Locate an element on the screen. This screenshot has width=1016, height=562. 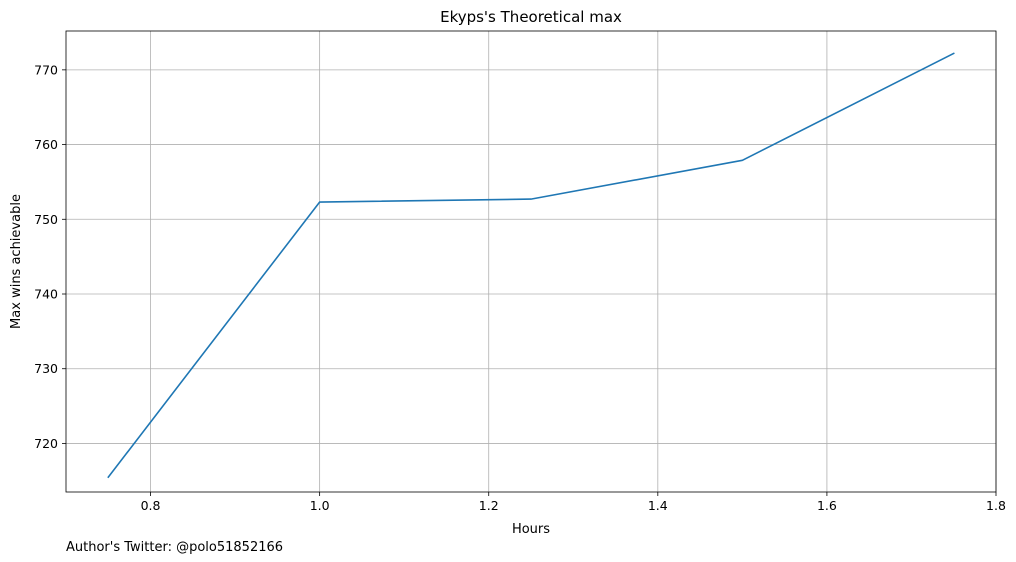
y-tick-label: 750 is located at coordinates (46, 219).